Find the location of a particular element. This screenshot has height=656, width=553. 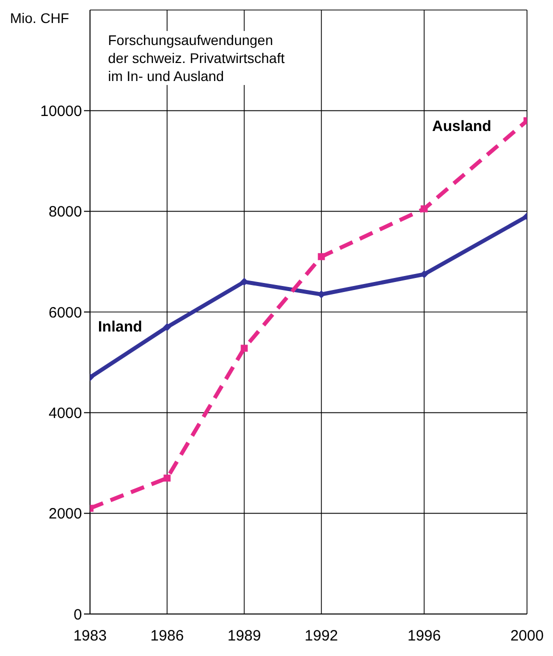

y-tick-label: 8000 is located at coordinates (65, 212).